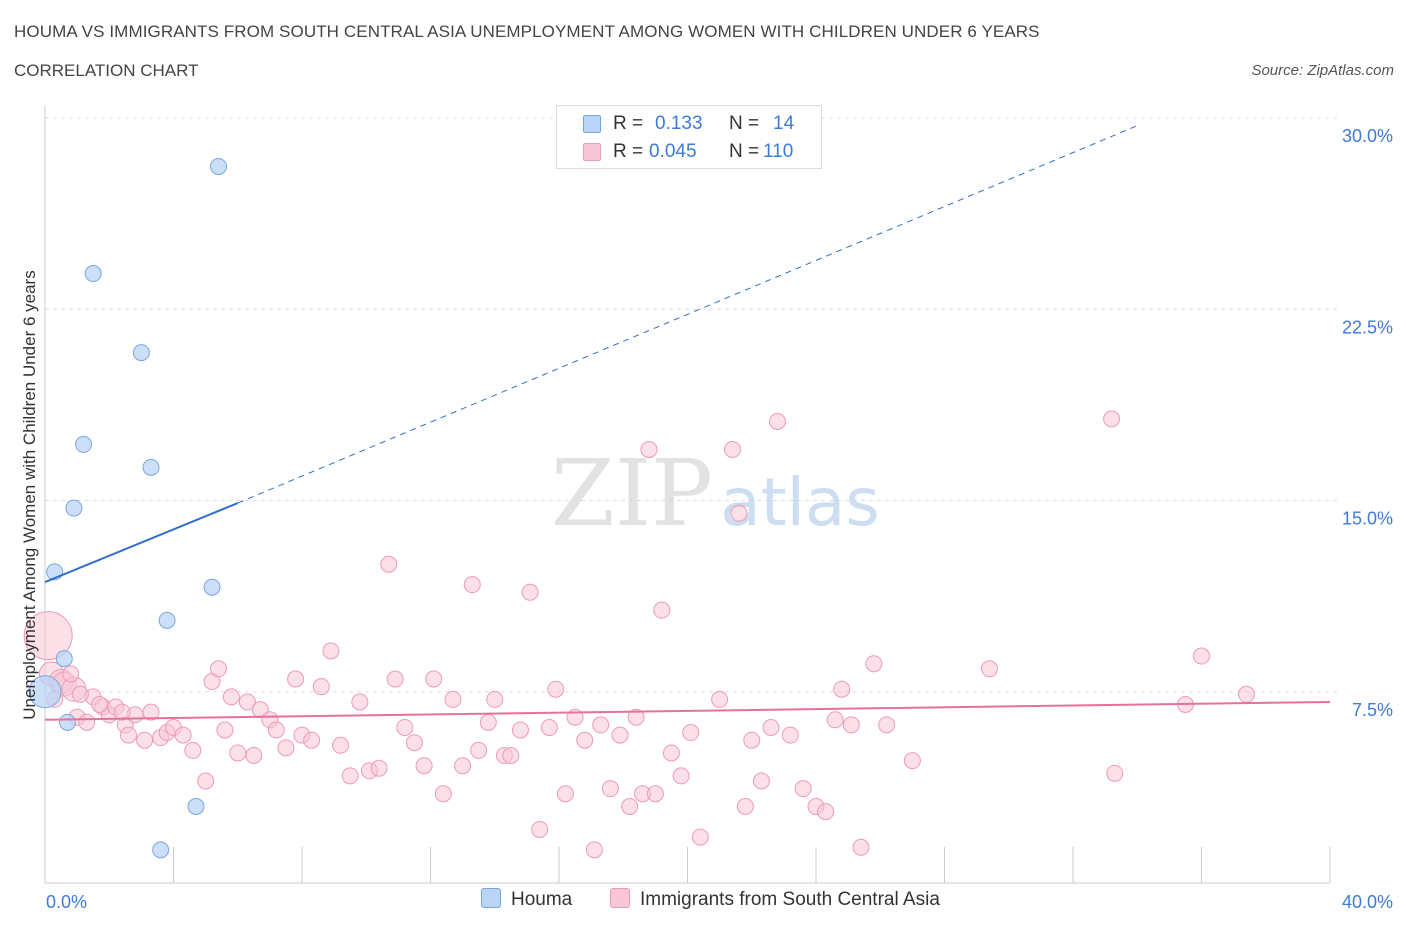 The width and height of the screenshot is (1406, 930). What do you see at coordinates (526, 899) in the screenshot?
I see `legend-item-houma: Houma` at bounding box center [526, 899].